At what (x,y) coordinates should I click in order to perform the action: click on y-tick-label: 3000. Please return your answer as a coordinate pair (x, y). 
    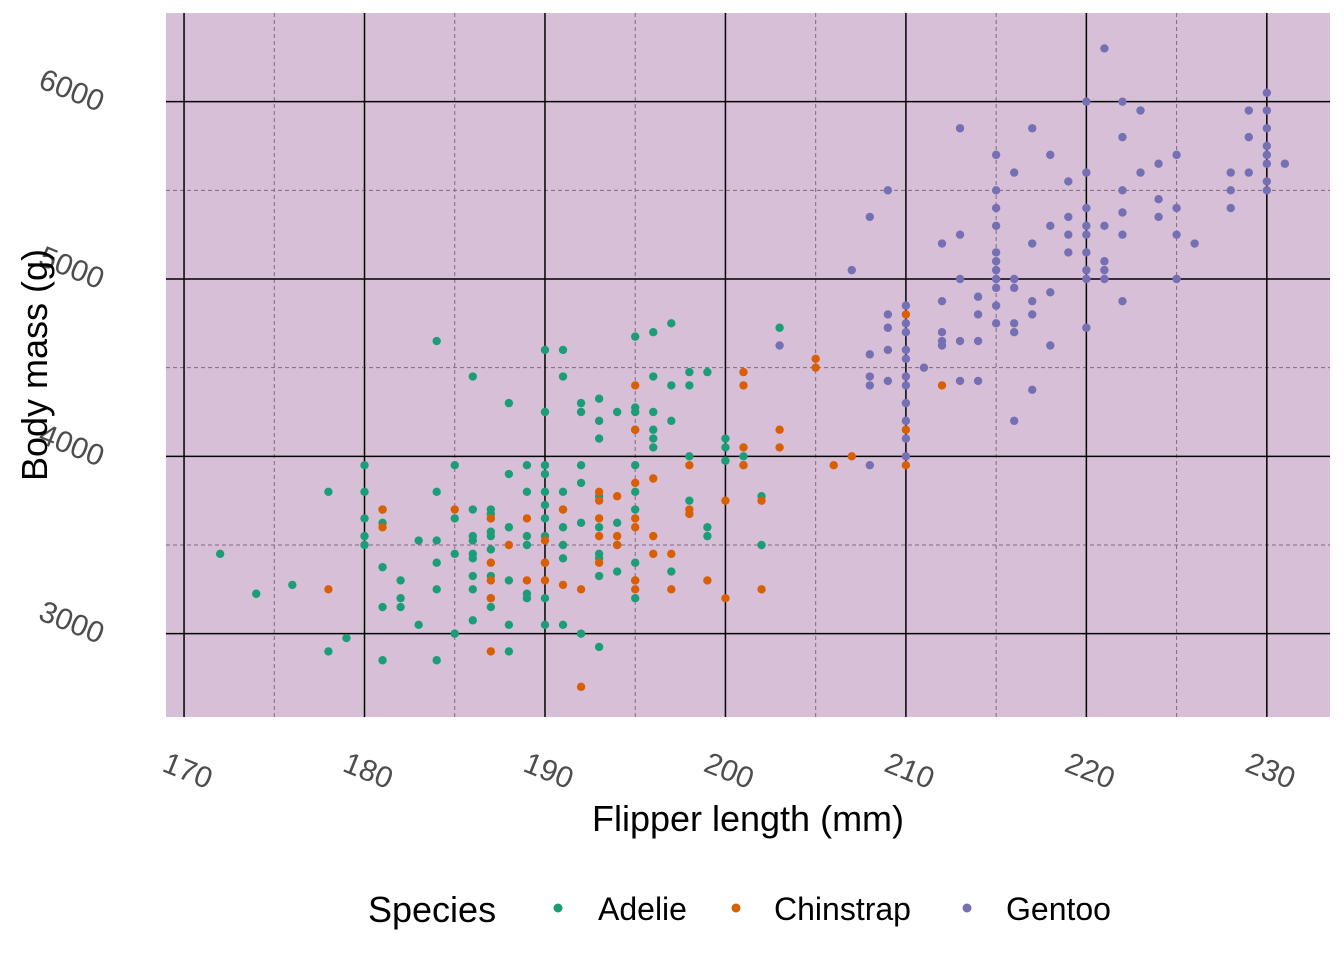
    Looking at the image, I should click on (71, 623).